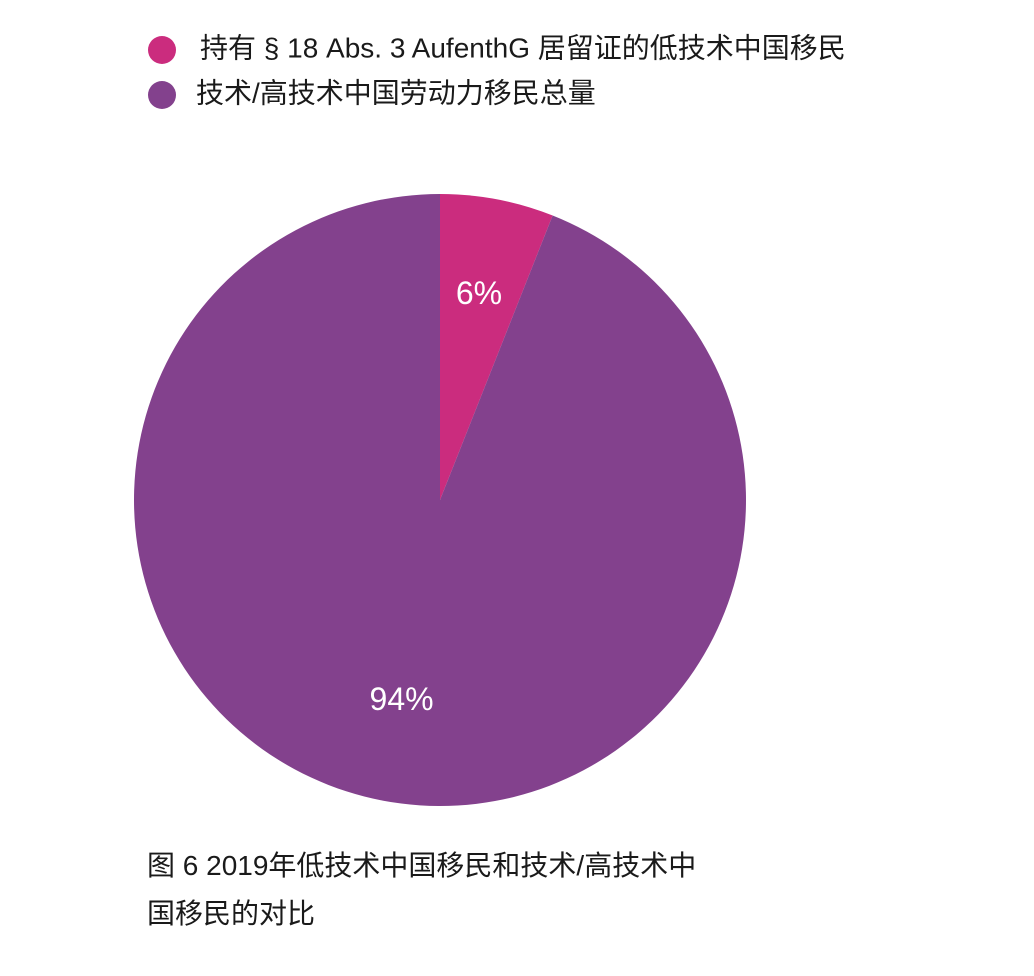 The image size is (1034, 976). I want to click on legend-label-1: 持有 § 18 Abs. 3 AufenthG 居留证的低技术中国移民, so click(523, 47).